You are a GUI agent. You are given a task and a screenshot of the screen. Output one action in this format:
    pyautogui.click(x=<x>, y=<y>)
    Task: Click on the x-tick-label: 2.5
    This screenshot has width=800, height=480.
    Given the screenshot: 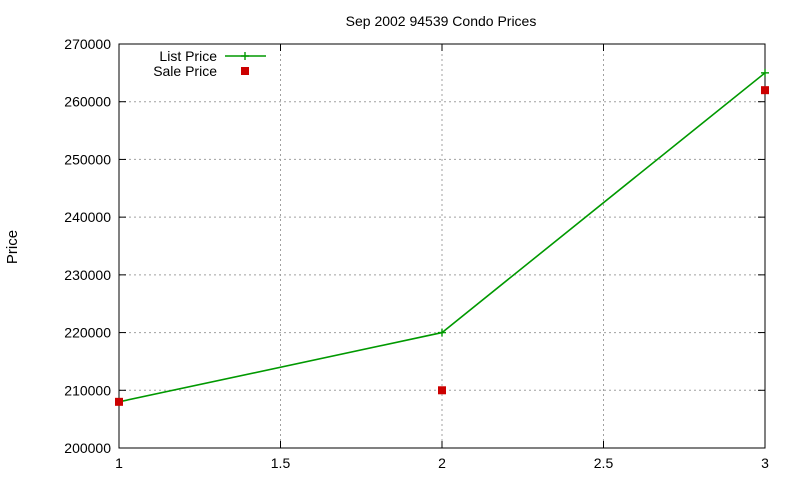 What is the action you would take?
    pyautogui.click(x=604, y=463)
    